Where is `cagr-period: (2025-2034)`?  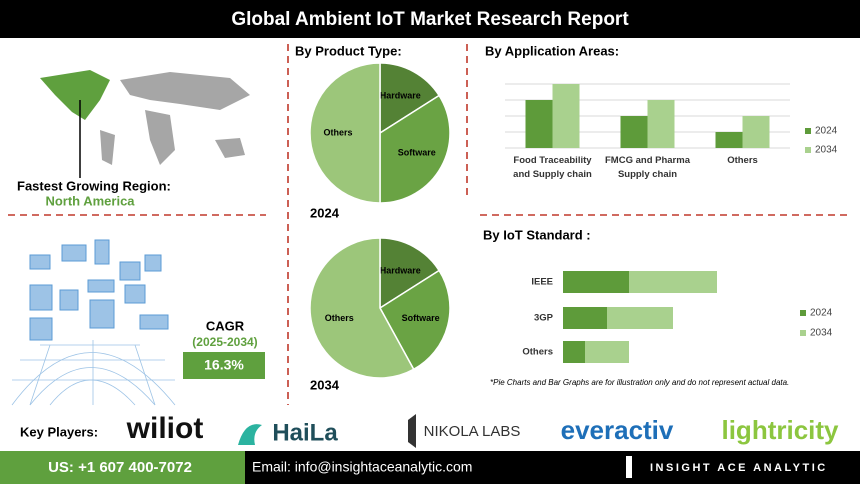 cagr-period: (2025-2034) is located at coordinates (224, 342).